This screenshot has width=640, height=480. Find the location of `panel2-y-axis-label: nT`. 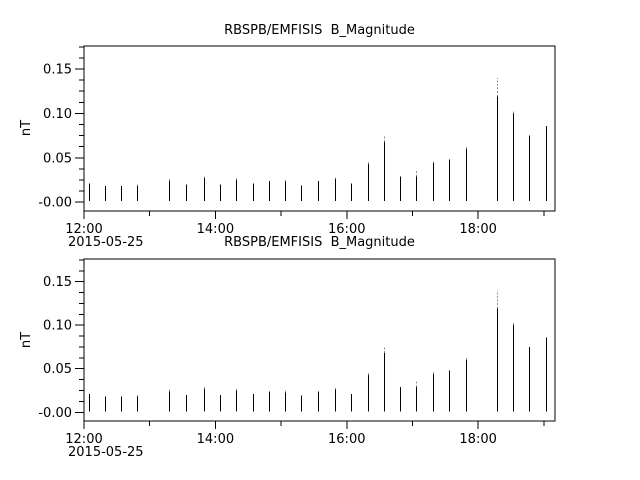

panel2-y-axis-label: nT is located at coordinates (26, 340).